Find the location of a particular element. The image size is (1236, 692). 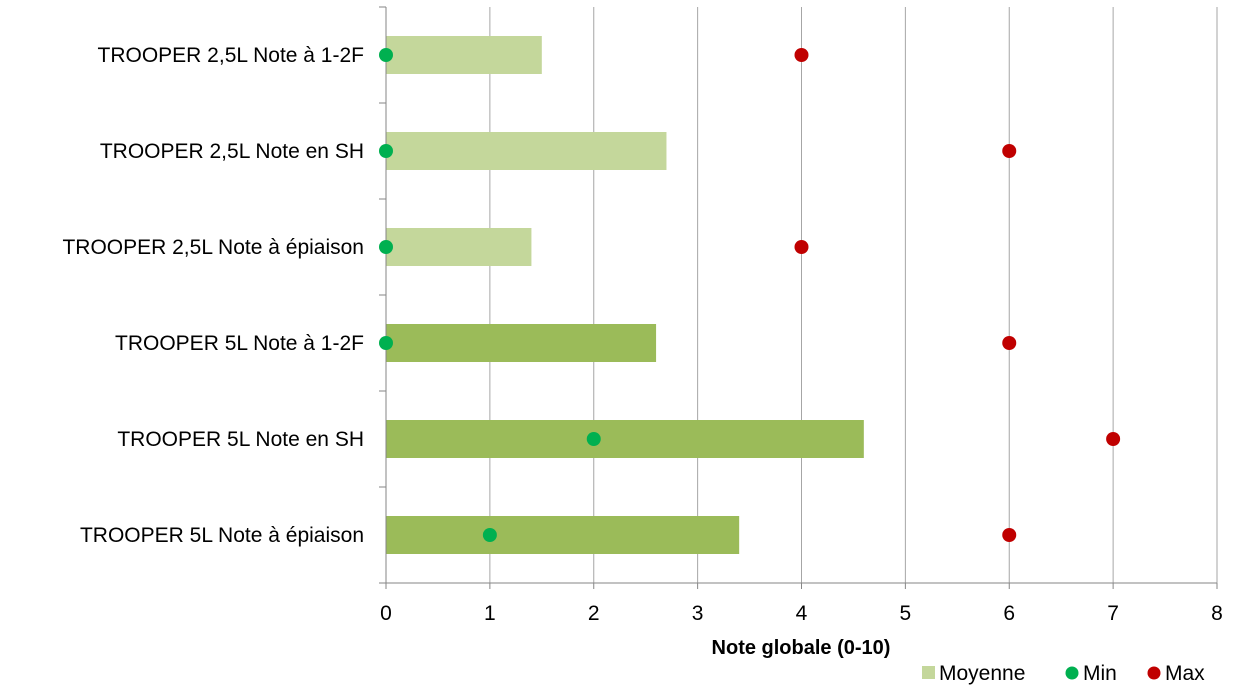

x-tick-labels: 0 1 2 3 4 5 6 7 8 is located at coordinates (801, 613).